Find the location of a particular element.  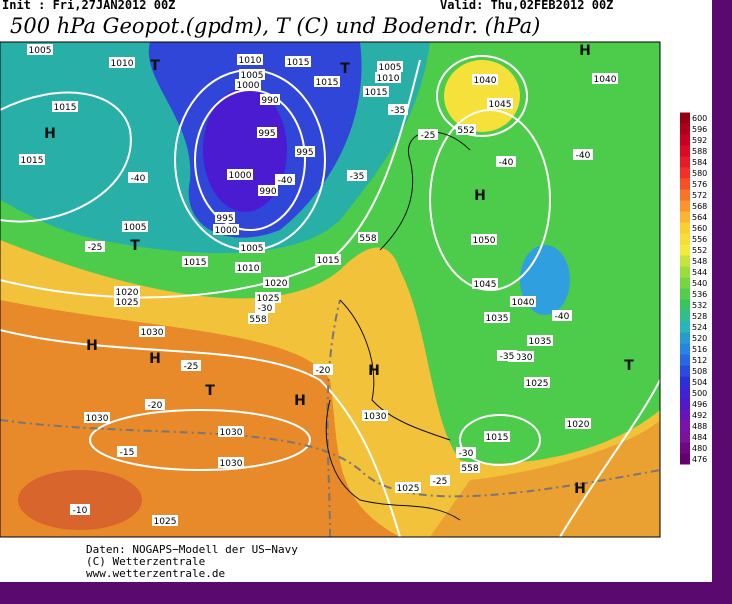

contour-label: -35 is located at coordinates (357, 177).